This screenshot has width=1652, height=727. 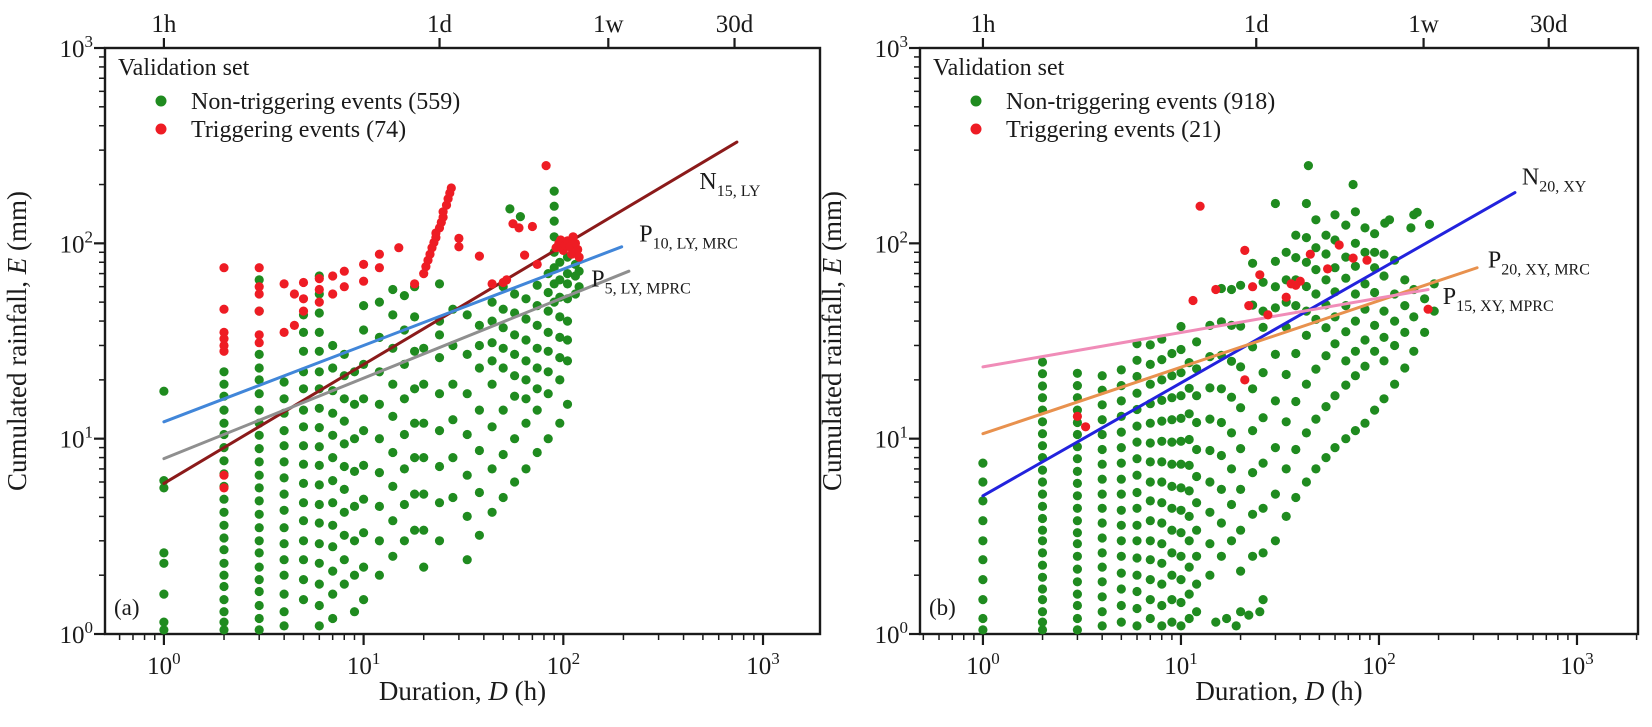 What do you see at coordinates (564, 664) in the screenshot?
I see `x-tick-label: 10²` at bounding box center [564, 664].